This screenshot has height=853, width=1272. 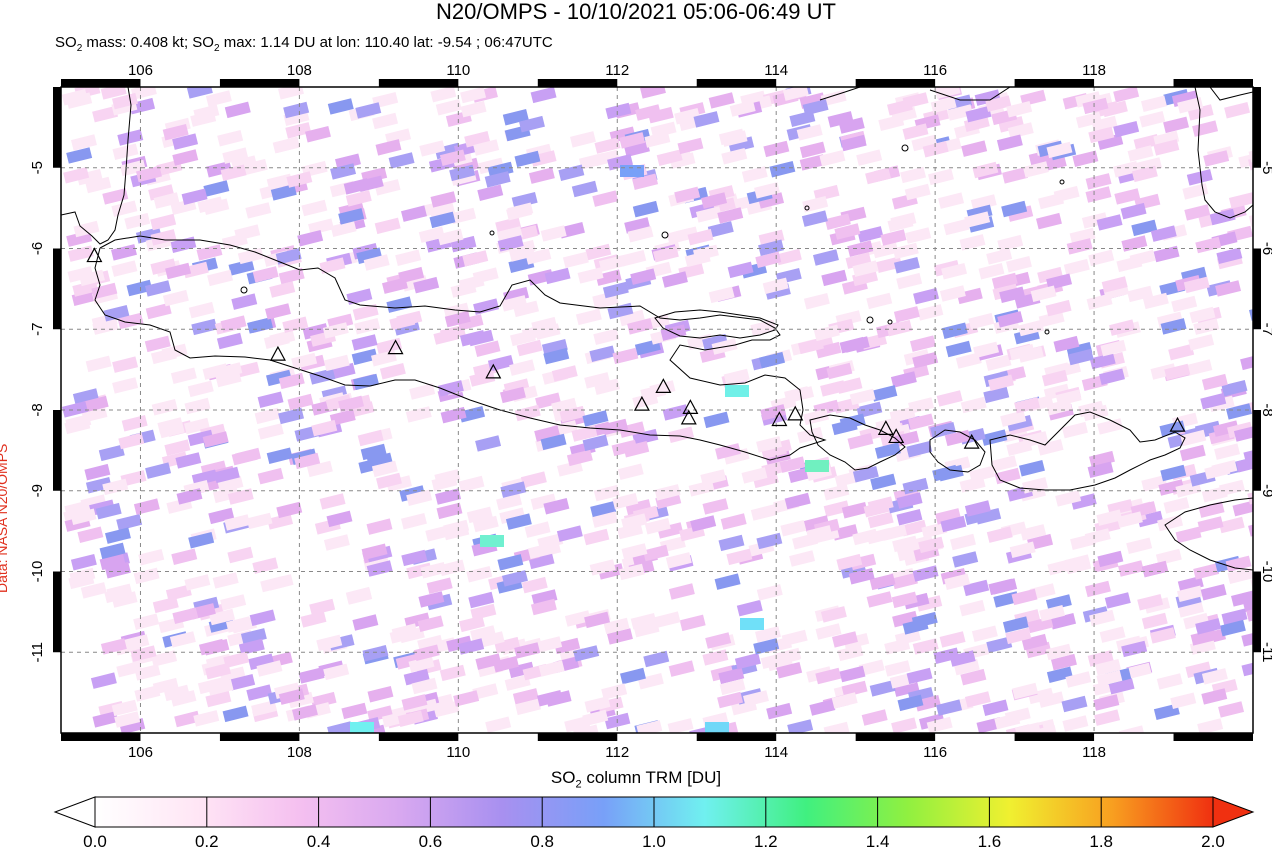 I want to click on so2-subscript-1: 2, so click(x=79, y=48).